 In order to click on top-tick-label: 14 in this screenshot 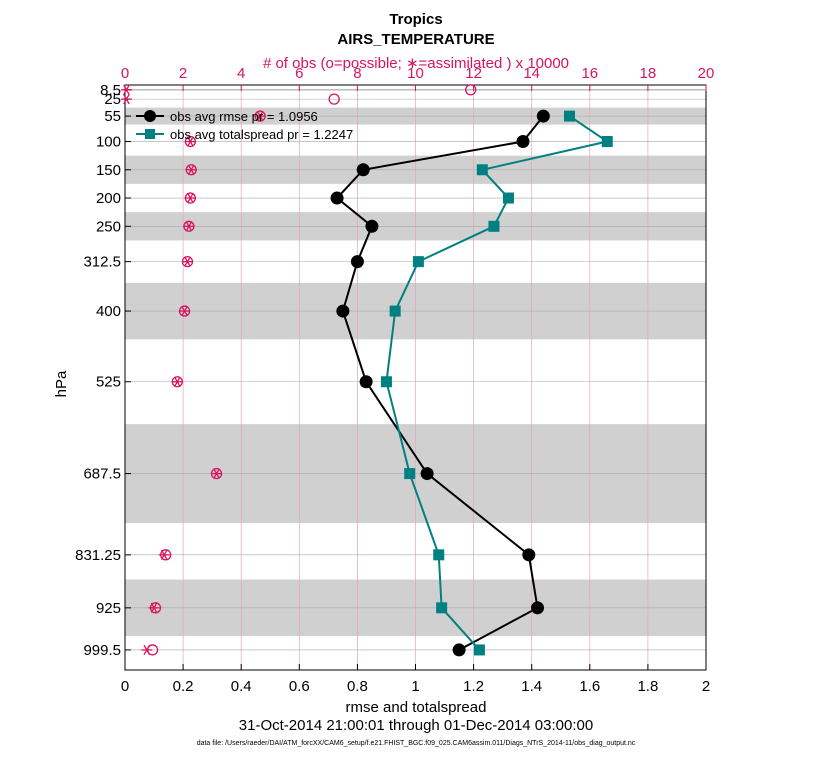, I will do `click(531, 73)`.